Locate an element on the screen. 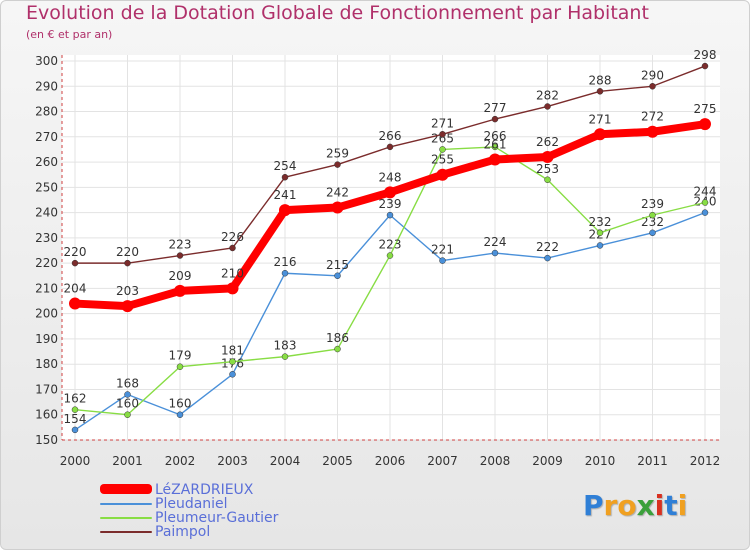  x-tick-label: 2000 is located at coordinates (75, 461).